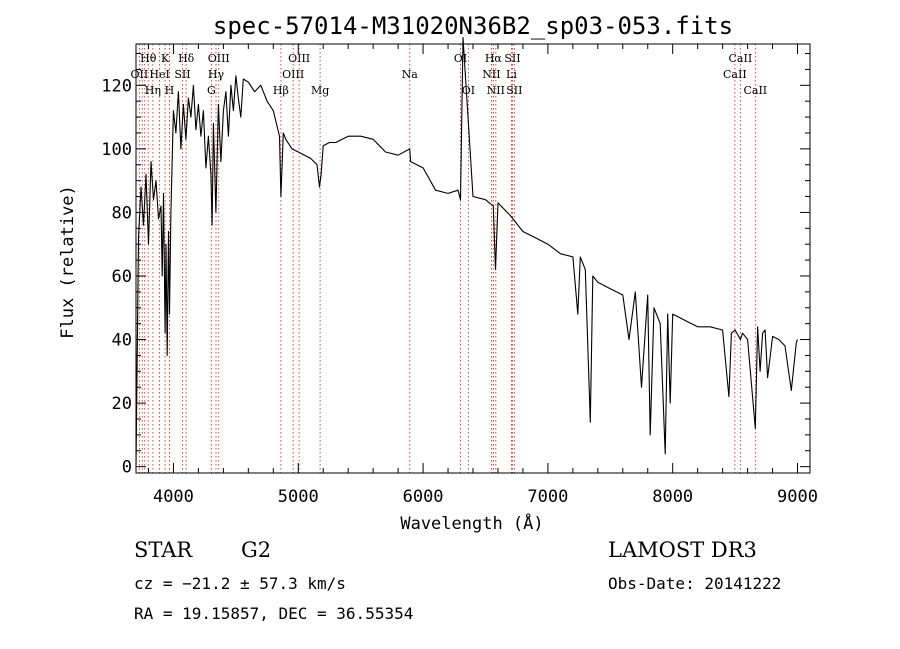  Describe the element at coordinates (797, 497) in the screenshot. I see `x-tick-label: 9000` at that location.